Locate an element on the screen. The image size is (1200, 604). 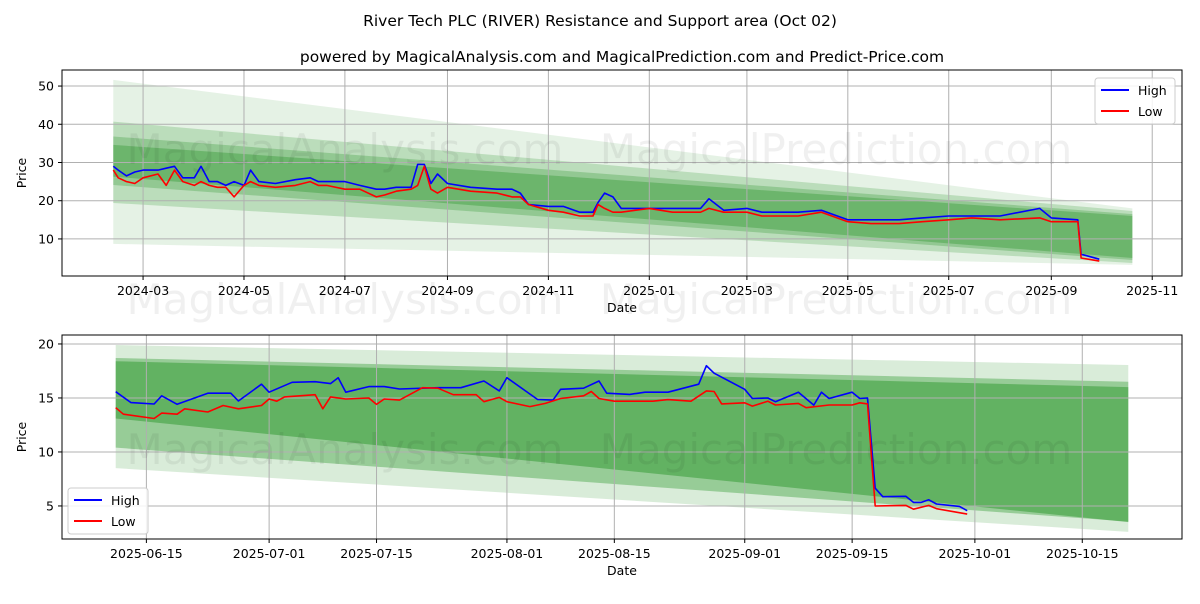
x-tick-label: 2025-07 is located at coordinates (949, 290).